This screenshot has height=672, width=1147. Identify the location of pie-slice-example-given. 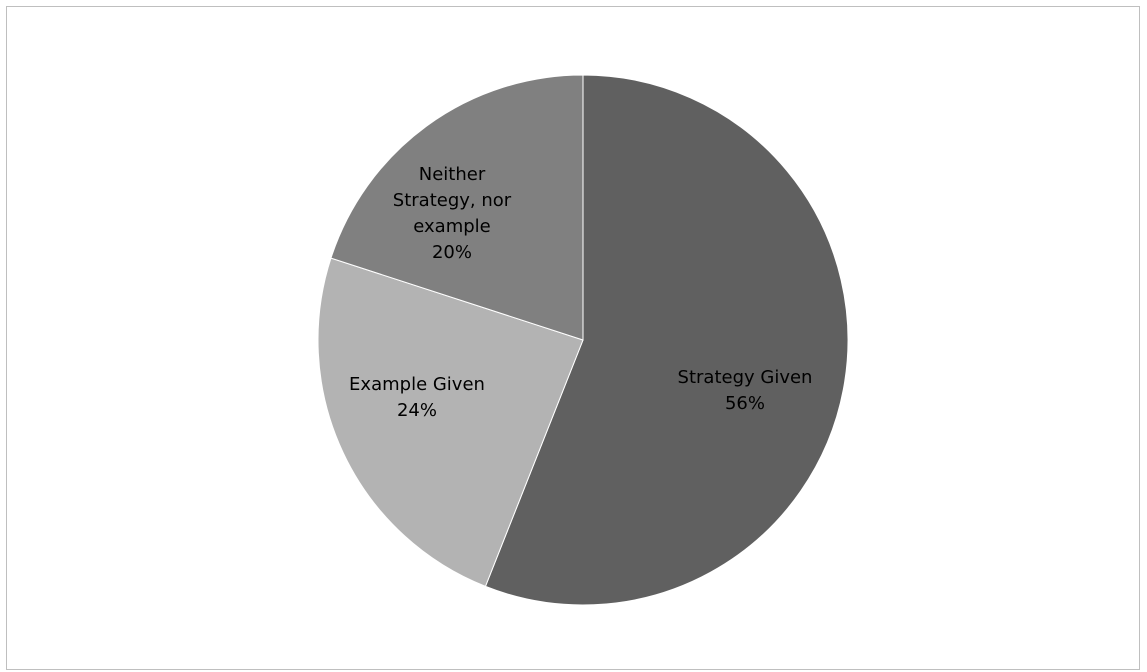
(450, 422).